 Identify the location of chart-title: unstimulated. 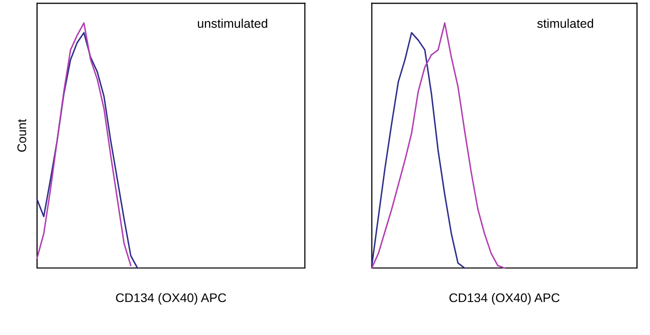
(233, 23).